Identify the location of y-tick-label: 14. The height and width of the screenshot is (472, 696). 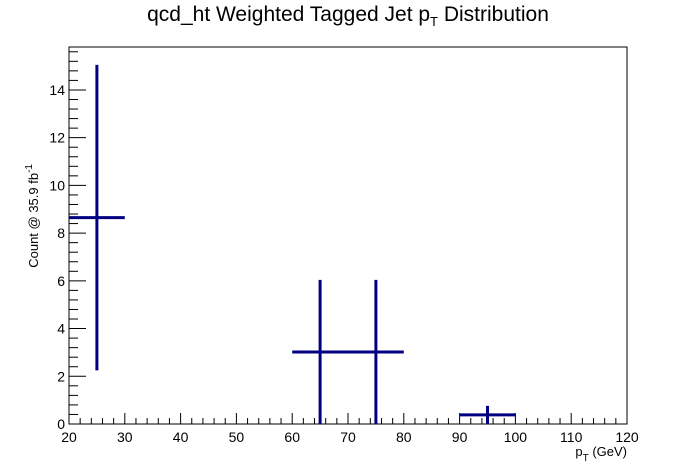
(57, 90).